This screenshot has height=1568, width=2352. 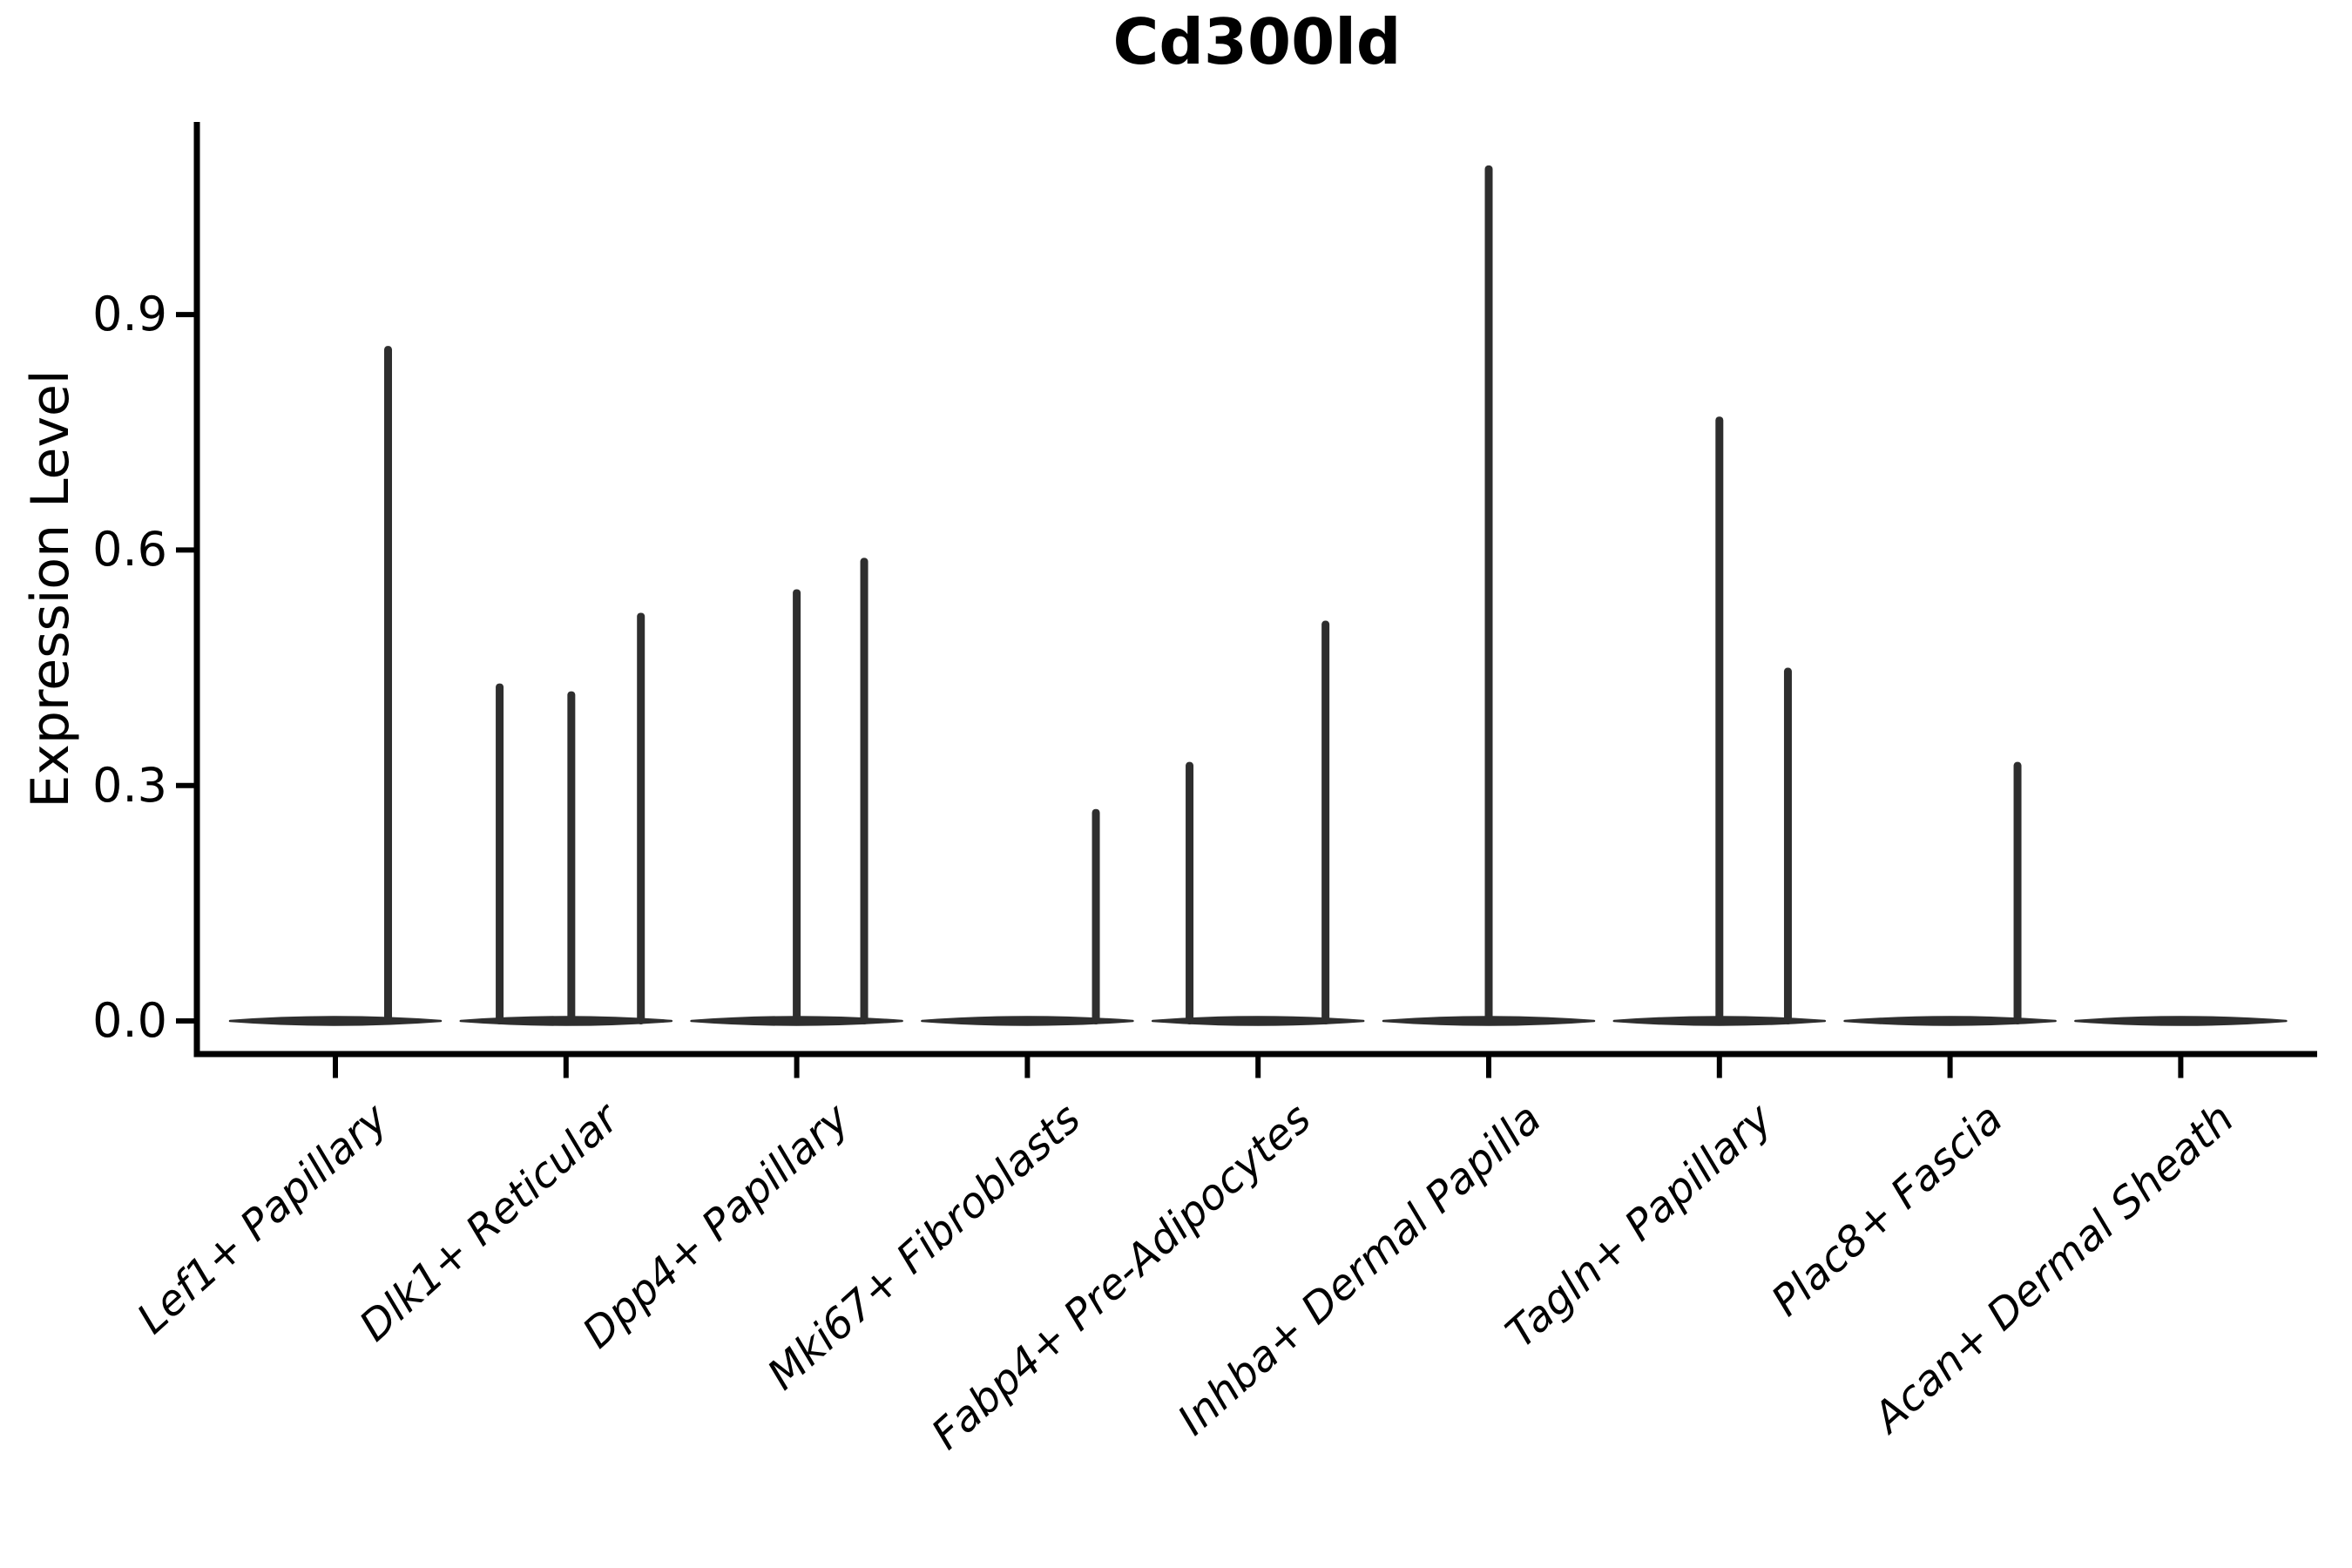 What do you see at coordinates (129, 1021) in the screenshot?
I see `y-tick-label: 0.0` at bounding box center [129, 1021].